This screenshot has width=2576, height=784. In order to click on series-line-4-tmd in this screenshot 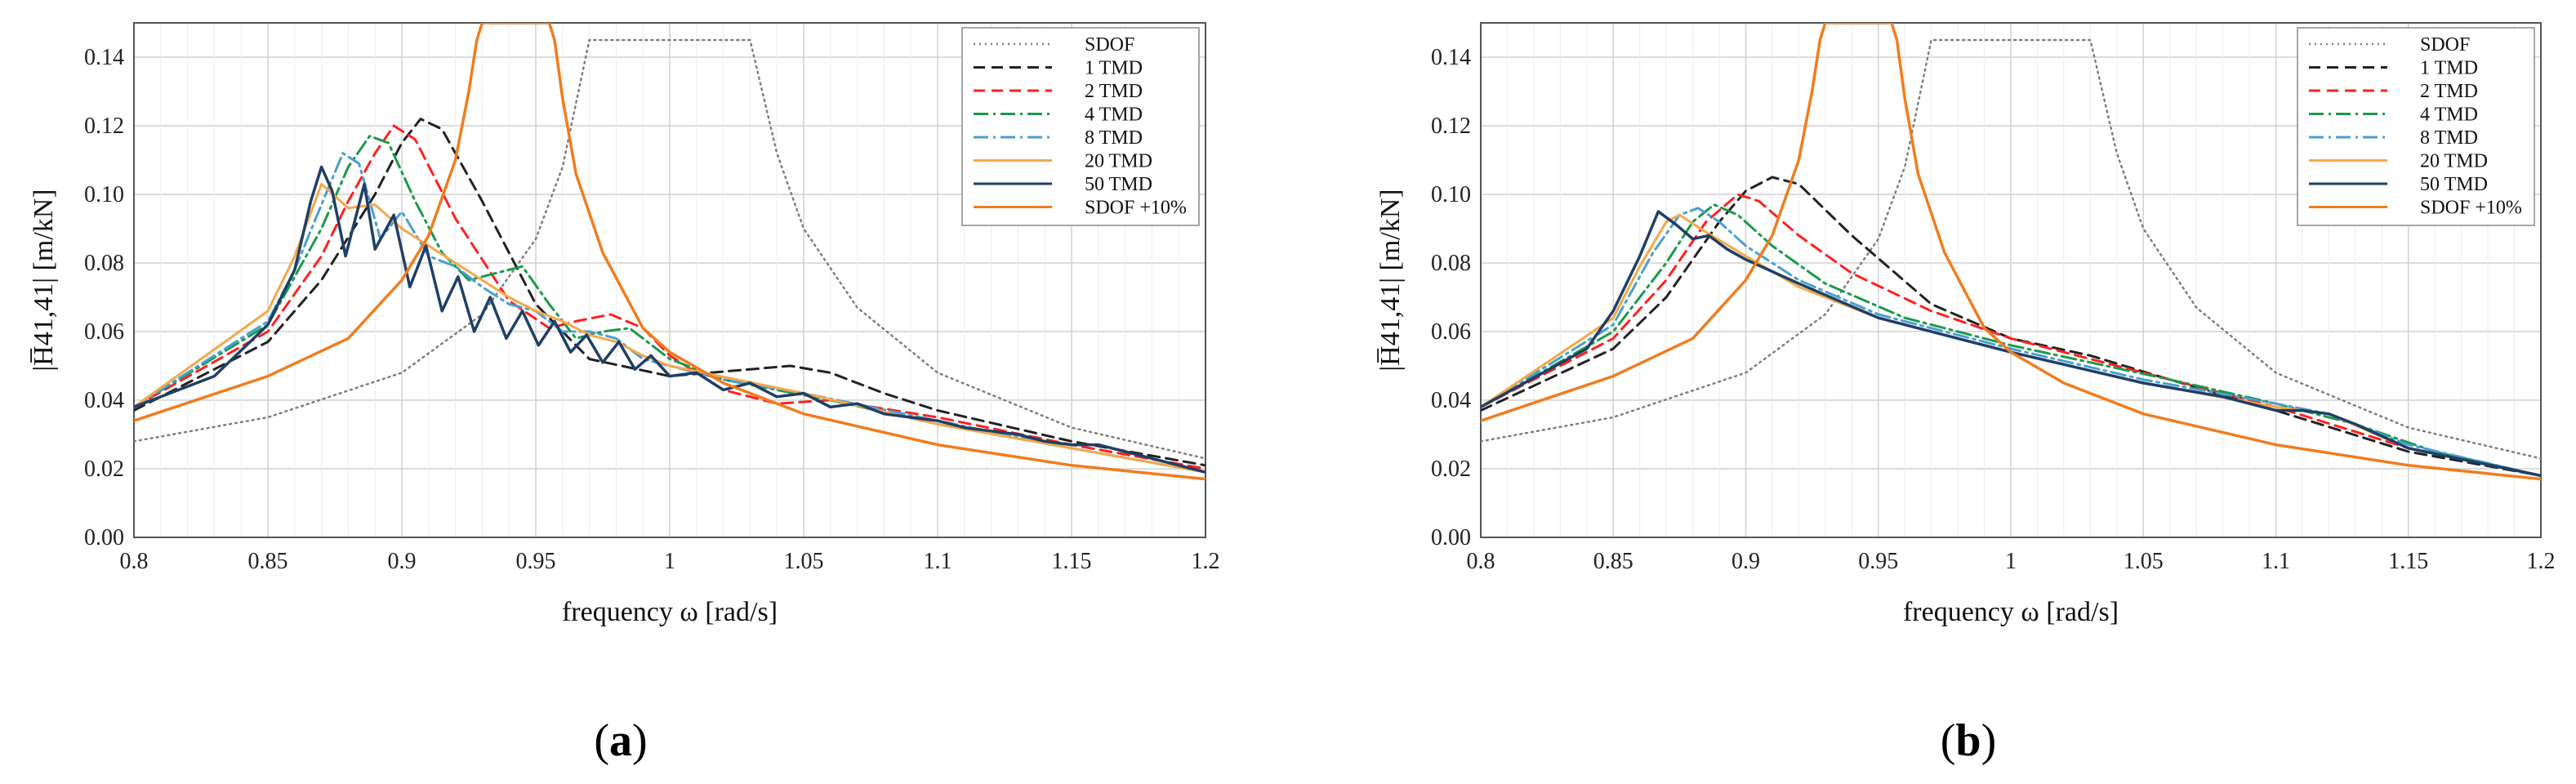, I will do `click(2011, 340)`.